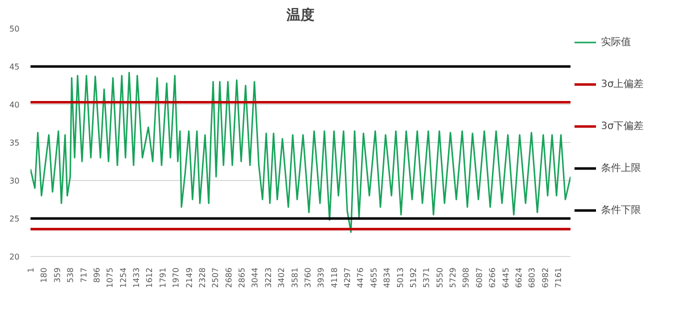 This screenshot has width=676, height=334. What do you see at coordinates (295, 278) in the screenshot?
I see `x-tick-label: 3581` at bounding box center [295, 278].